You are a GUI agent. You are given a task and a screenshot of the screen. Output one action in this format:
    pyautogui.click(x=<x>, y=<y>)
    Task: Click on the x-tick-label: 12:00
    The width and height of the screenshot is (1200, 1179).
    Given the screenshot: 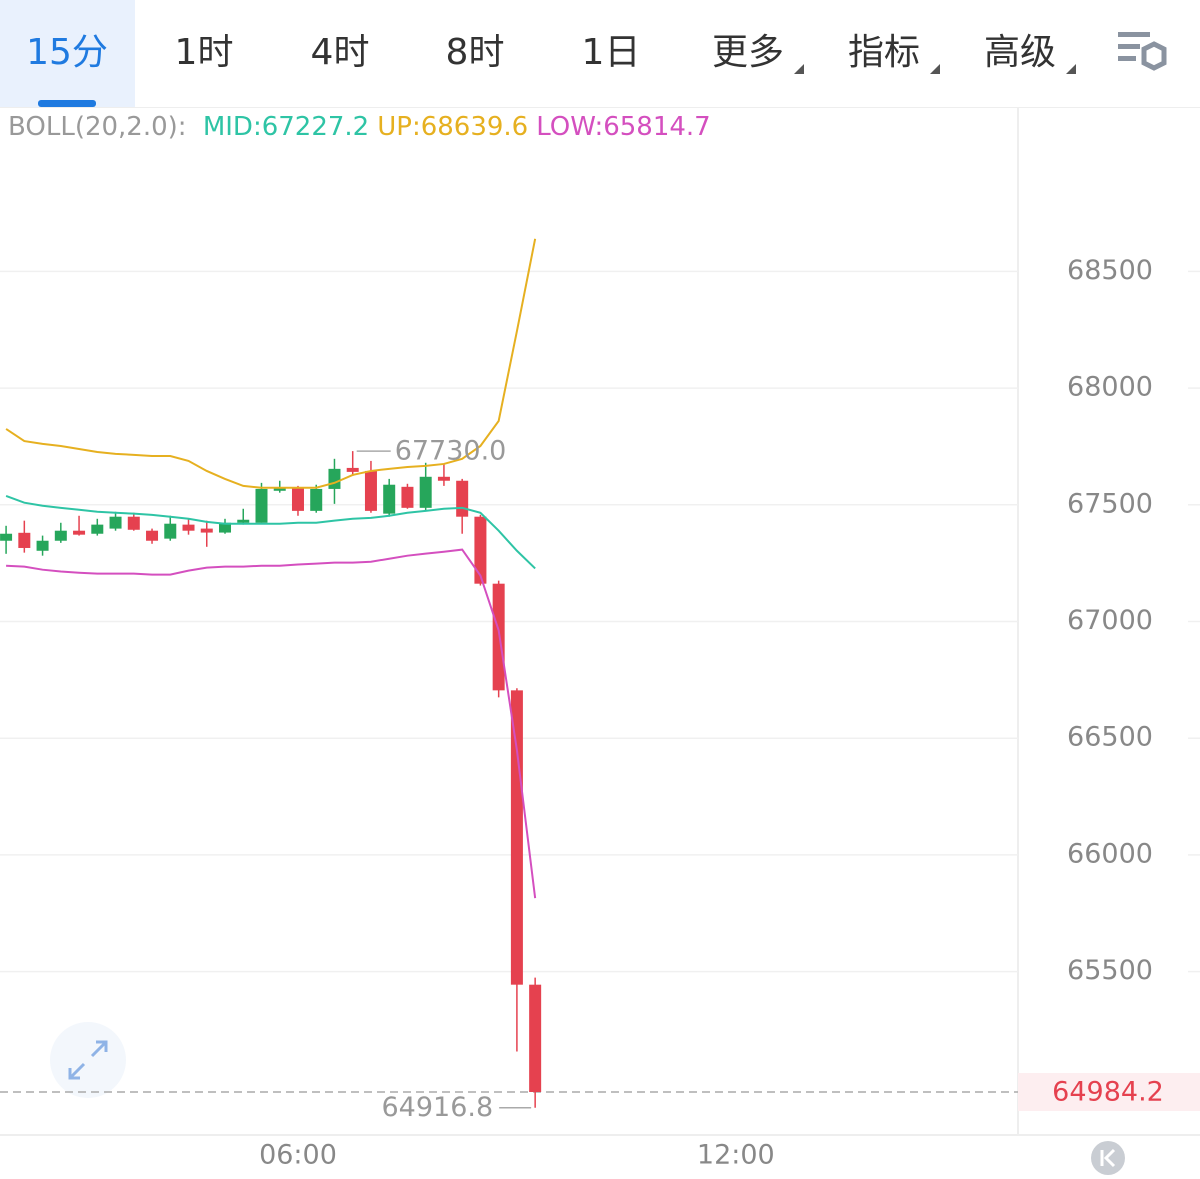 What is the action you would take?
    pyautogui.click(x=736, y=1155)
    